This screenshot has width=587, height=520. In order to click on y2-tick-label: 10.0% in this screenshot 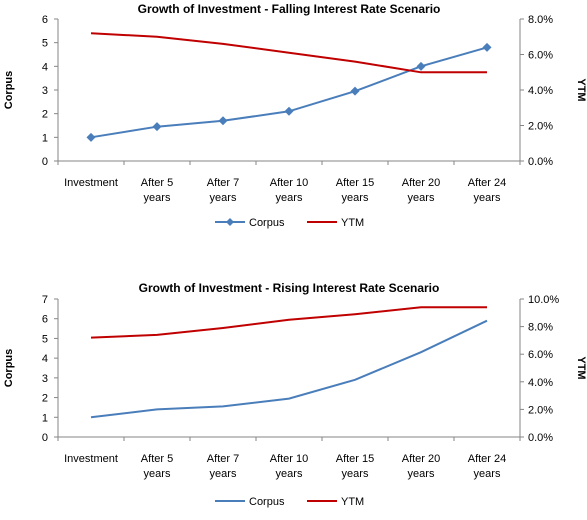, I will do `click(543, 300)`.